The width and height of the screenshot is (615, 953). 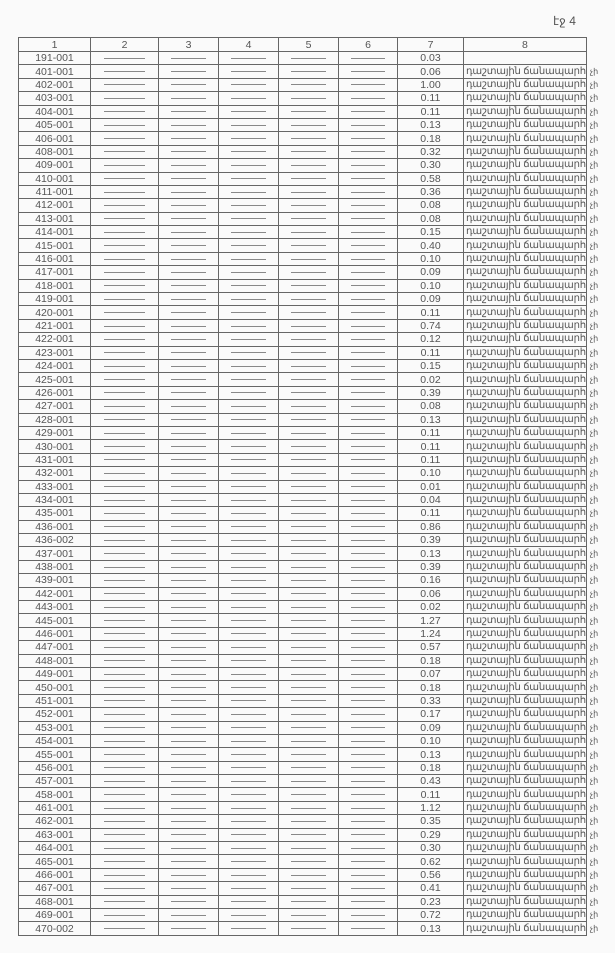 I want to click on parcel-id: 426-001, so click(x=54, y=393).